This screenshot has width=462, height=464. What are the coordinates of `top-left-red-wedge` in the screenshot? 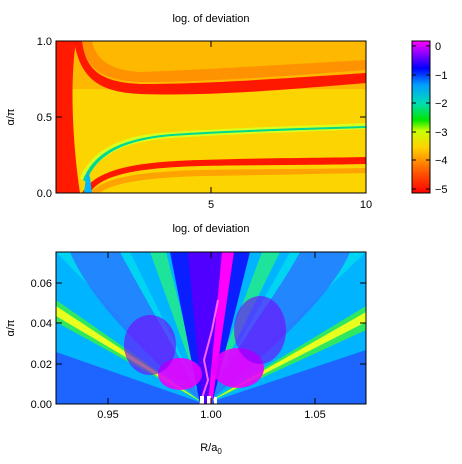 It's located at (68, 117).